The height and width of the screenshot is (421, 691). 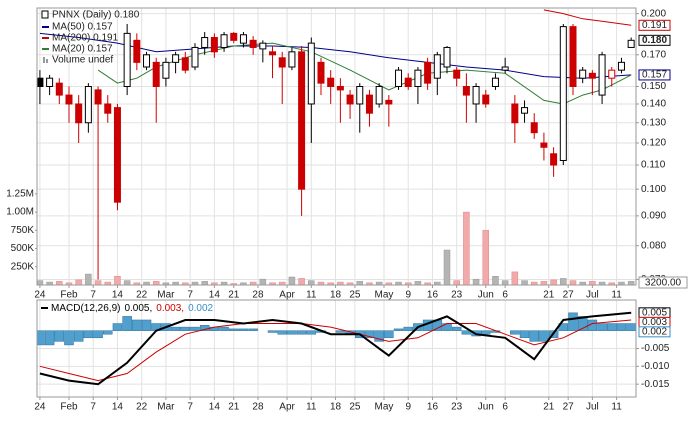 I want to click on x-tick-label: 25, so click(x=355, y=295).